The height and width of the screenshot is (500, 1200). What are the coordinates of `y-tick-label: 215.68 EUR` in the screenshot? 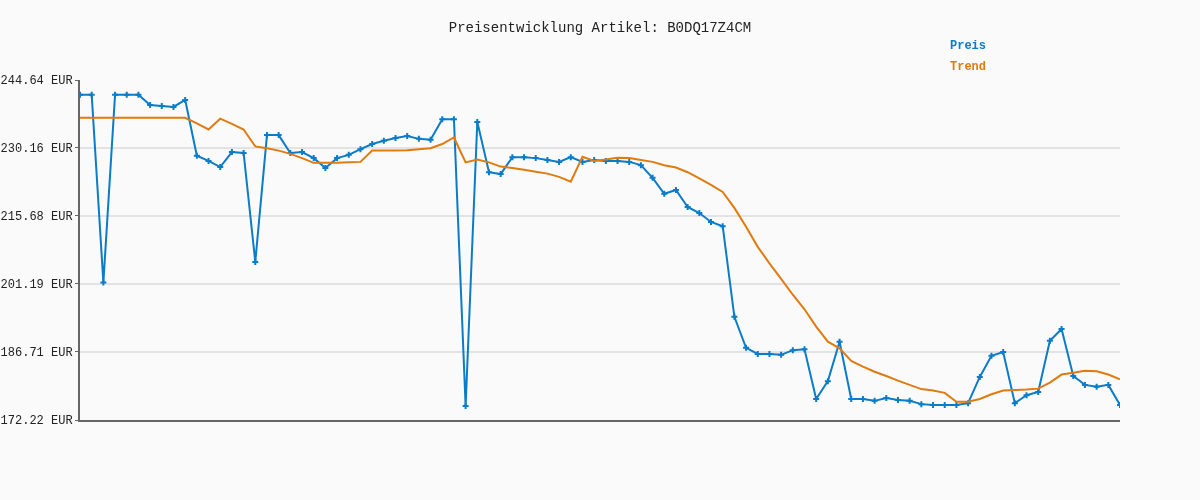 It's located at (36, 217).